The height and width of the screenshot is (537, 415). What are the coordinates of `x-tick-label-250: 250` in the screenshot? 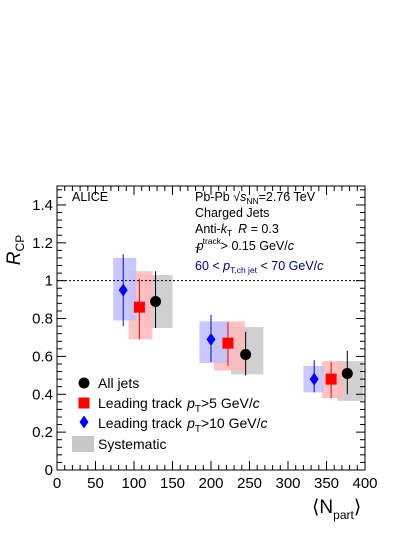 It's located at (249, 483).